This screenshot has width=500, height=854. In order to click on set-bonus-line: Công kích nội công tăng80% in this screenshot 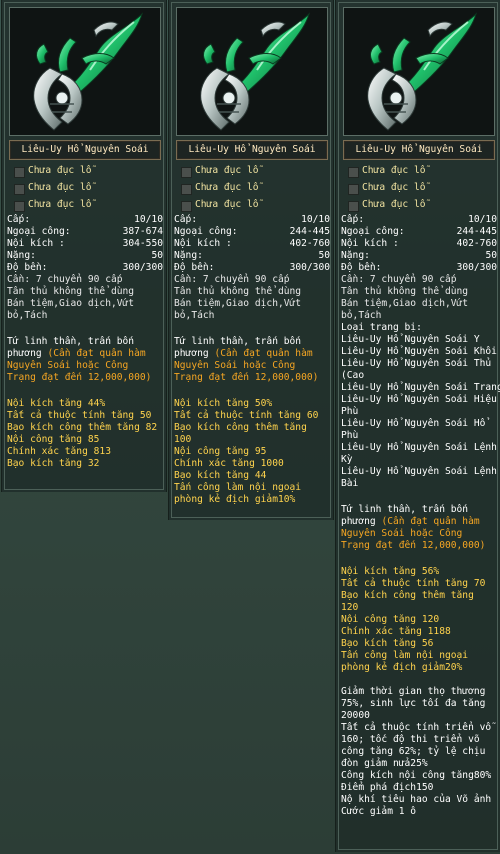, I will do `click(416, 775)`.